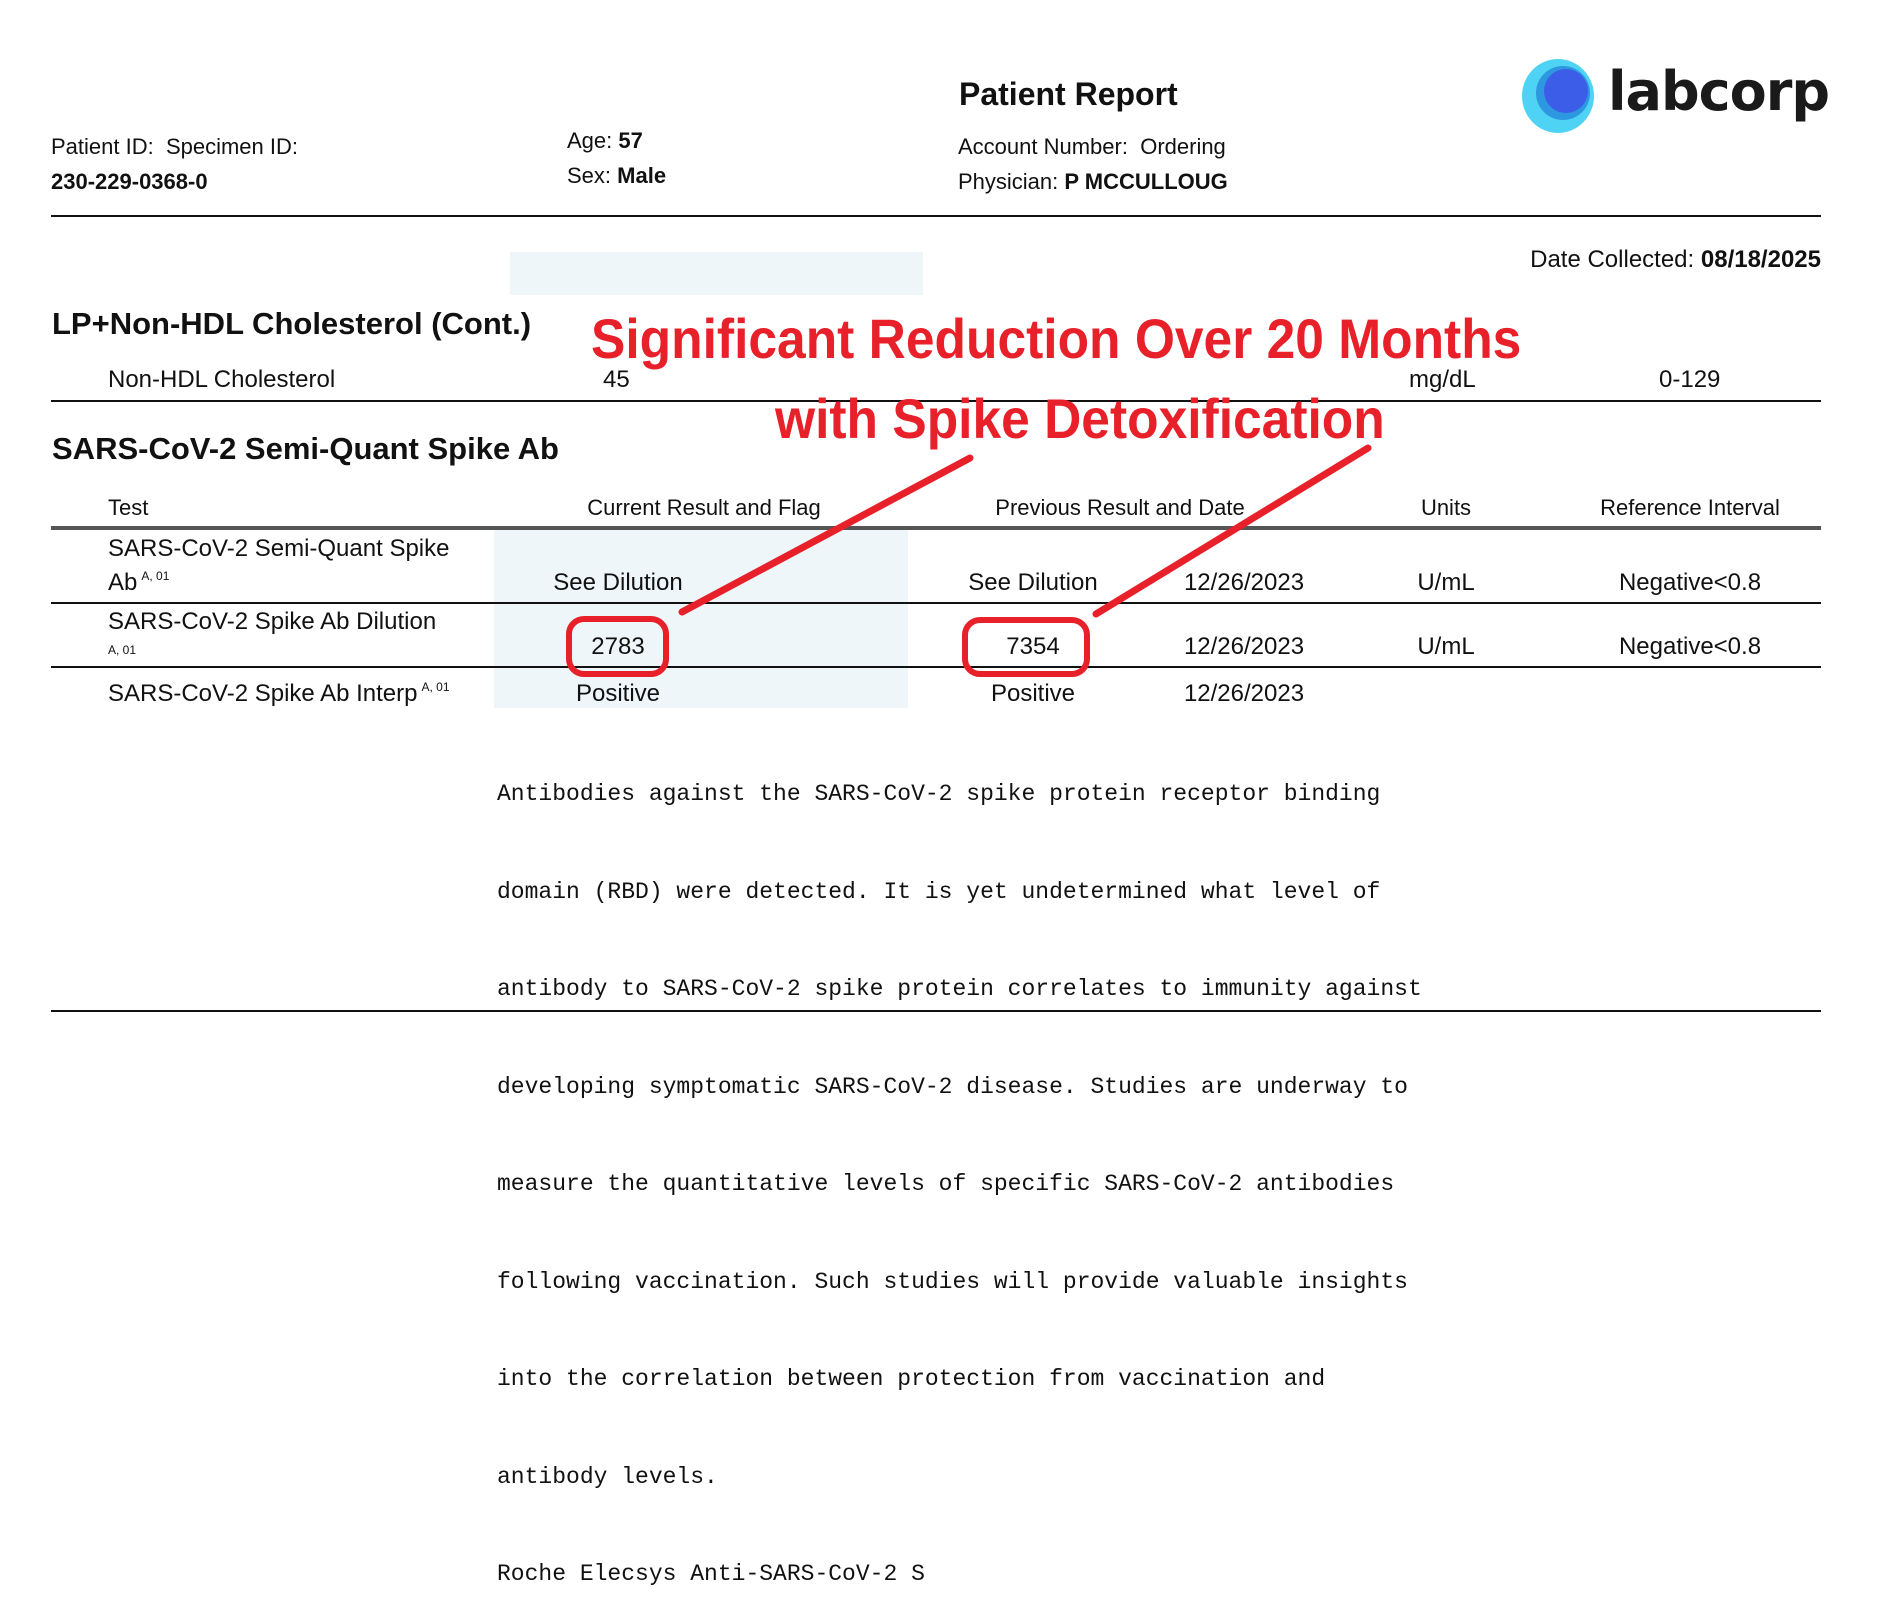  Describe the element at coordinates (618, 693) in the screenshot. I see `current-result: Positive` at that location.